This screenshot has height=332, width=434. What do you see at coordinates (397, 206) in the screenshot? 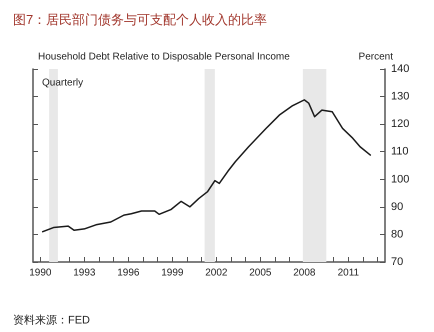
I see `y-tick-label: 90` at bounding box center [397, 206].